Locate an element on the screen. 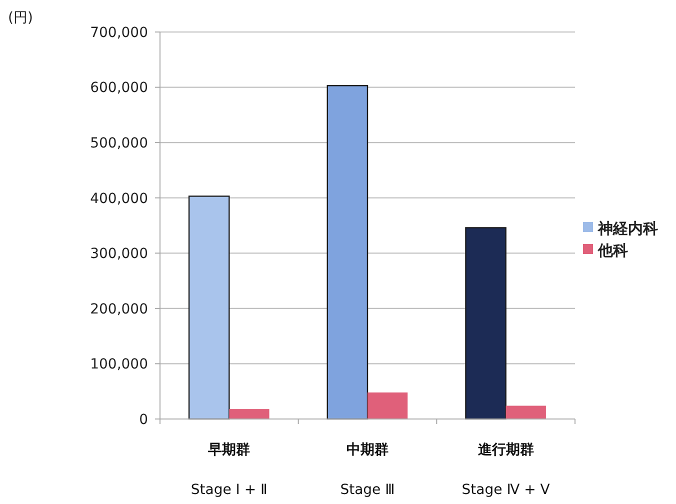 The width and height of the screenshot is (676, 504). legend-label: 神経内科 is located at coordinates (627, 228).